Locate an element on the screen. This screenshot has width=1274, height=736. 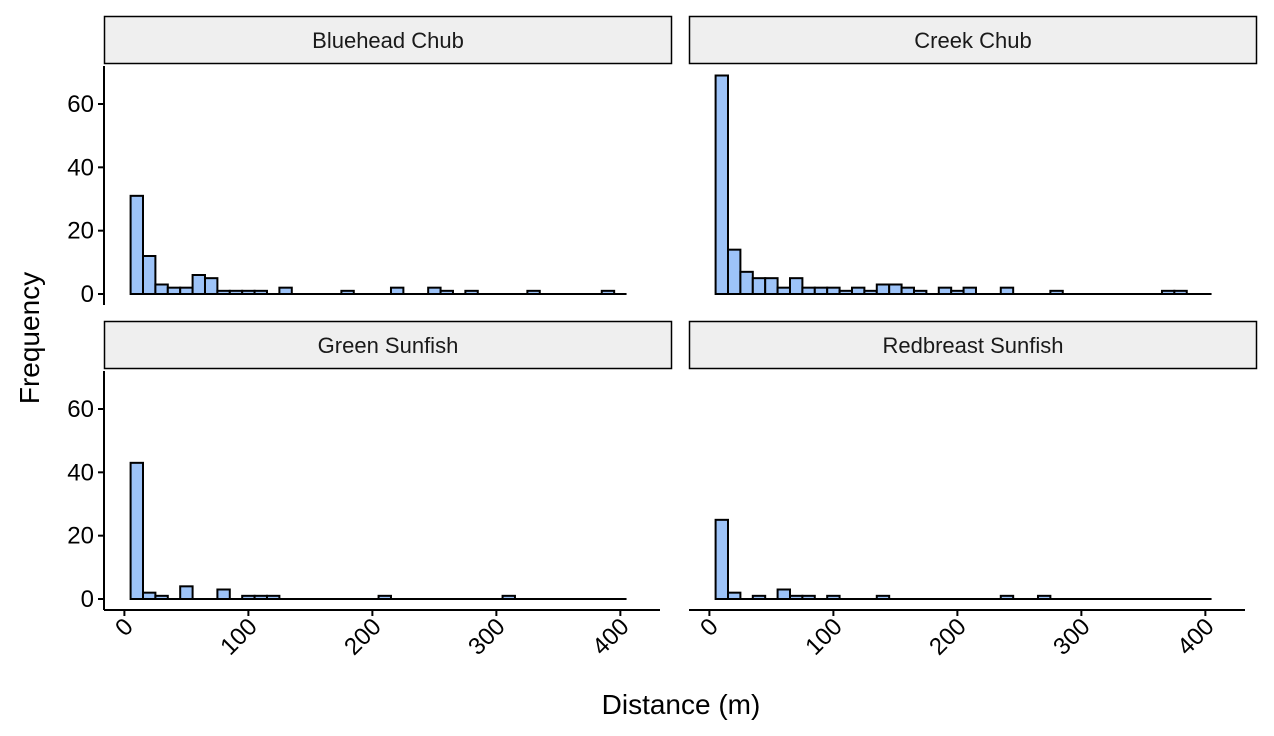
y-axis-title: Frequency is located at coordinates (29, 338).